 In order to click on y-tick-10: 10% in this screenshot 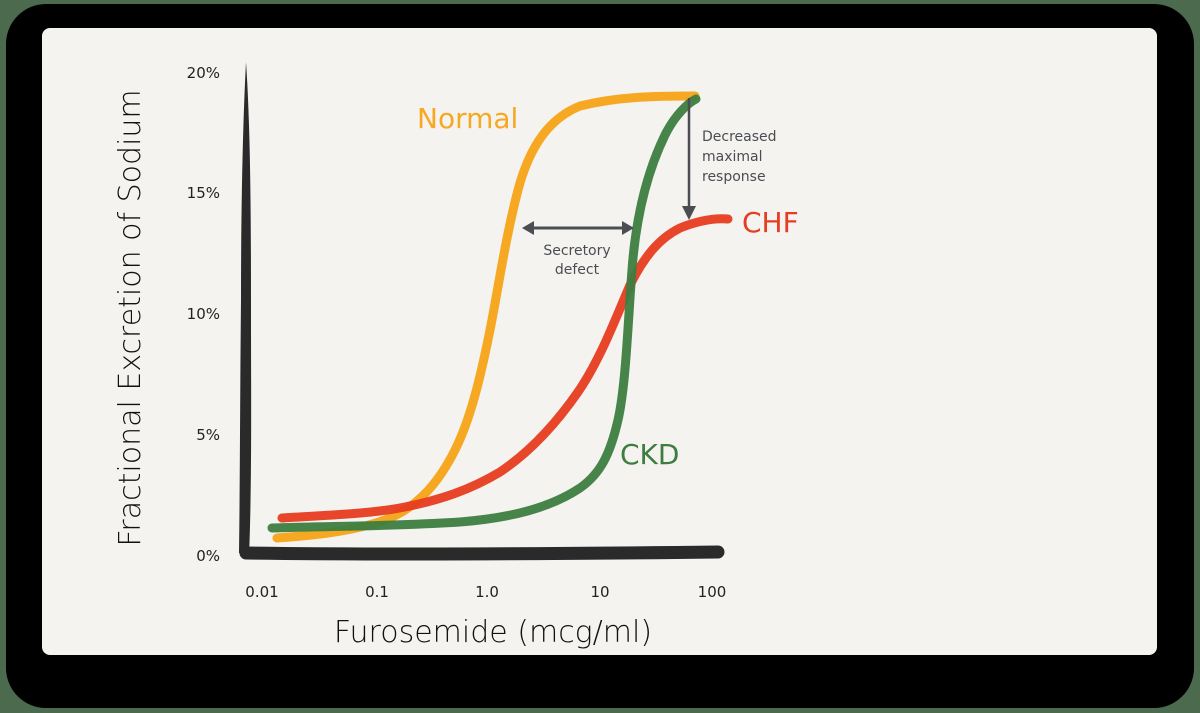, I will do `click(203, 314)`.